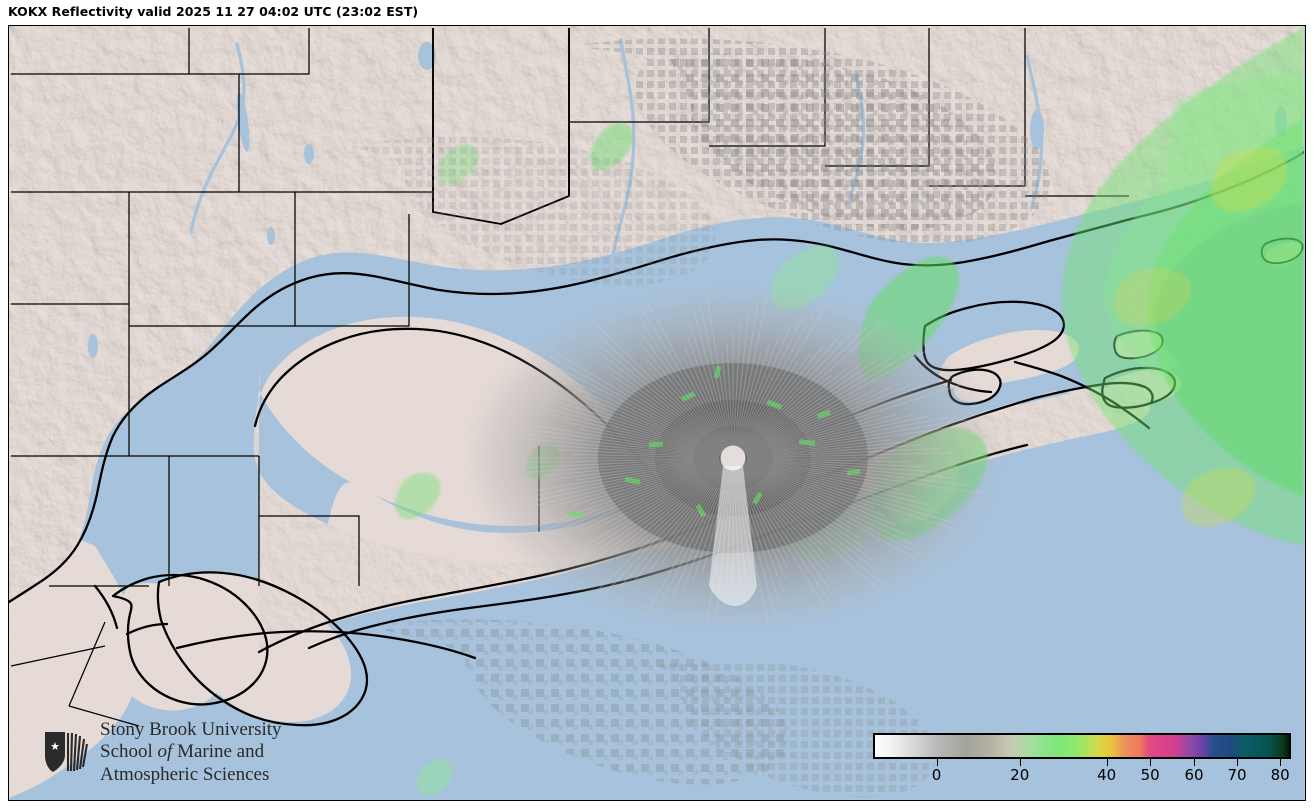 The width and height of the screenshot is (1316, 811). I want to click on radar-green-slivers, so click(714, 441).